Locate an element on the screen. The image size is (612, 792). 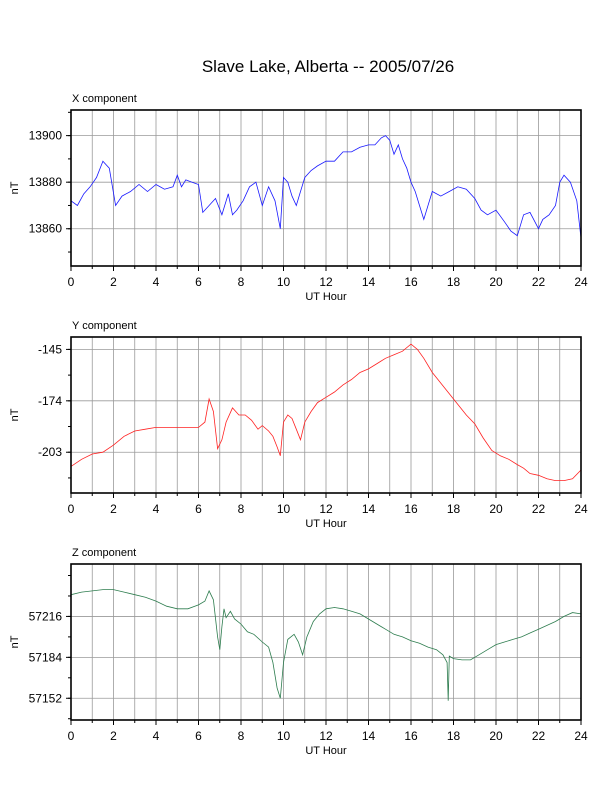
y-tick-label: -174 is located at coordinates (50, 401).